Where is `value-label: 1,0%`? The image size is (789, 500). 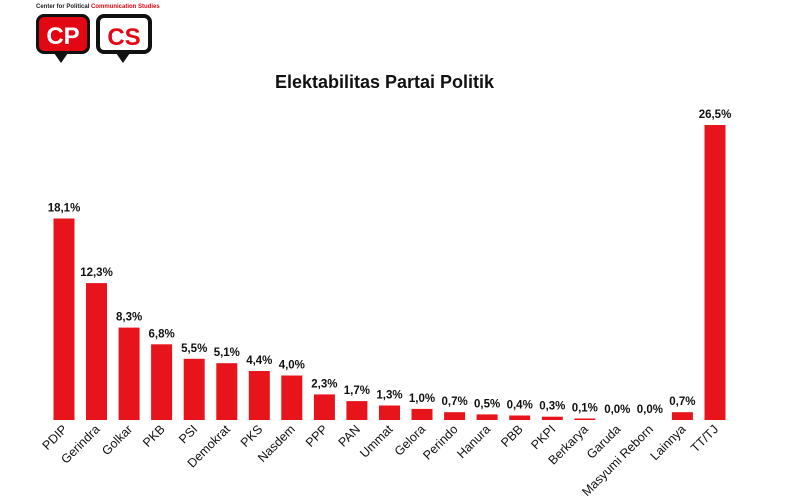 value-label: 1,0% is located at coordinates (422, 399).